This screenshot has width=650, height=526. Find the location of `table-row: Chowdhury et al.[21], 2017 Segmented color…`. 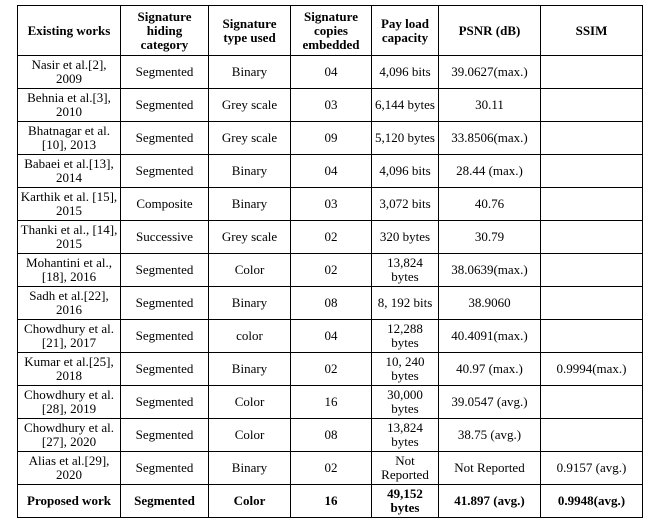

table-row: Chowdhury et al.[21], 2017 Segmented color… is located at coordinates (330, 336).